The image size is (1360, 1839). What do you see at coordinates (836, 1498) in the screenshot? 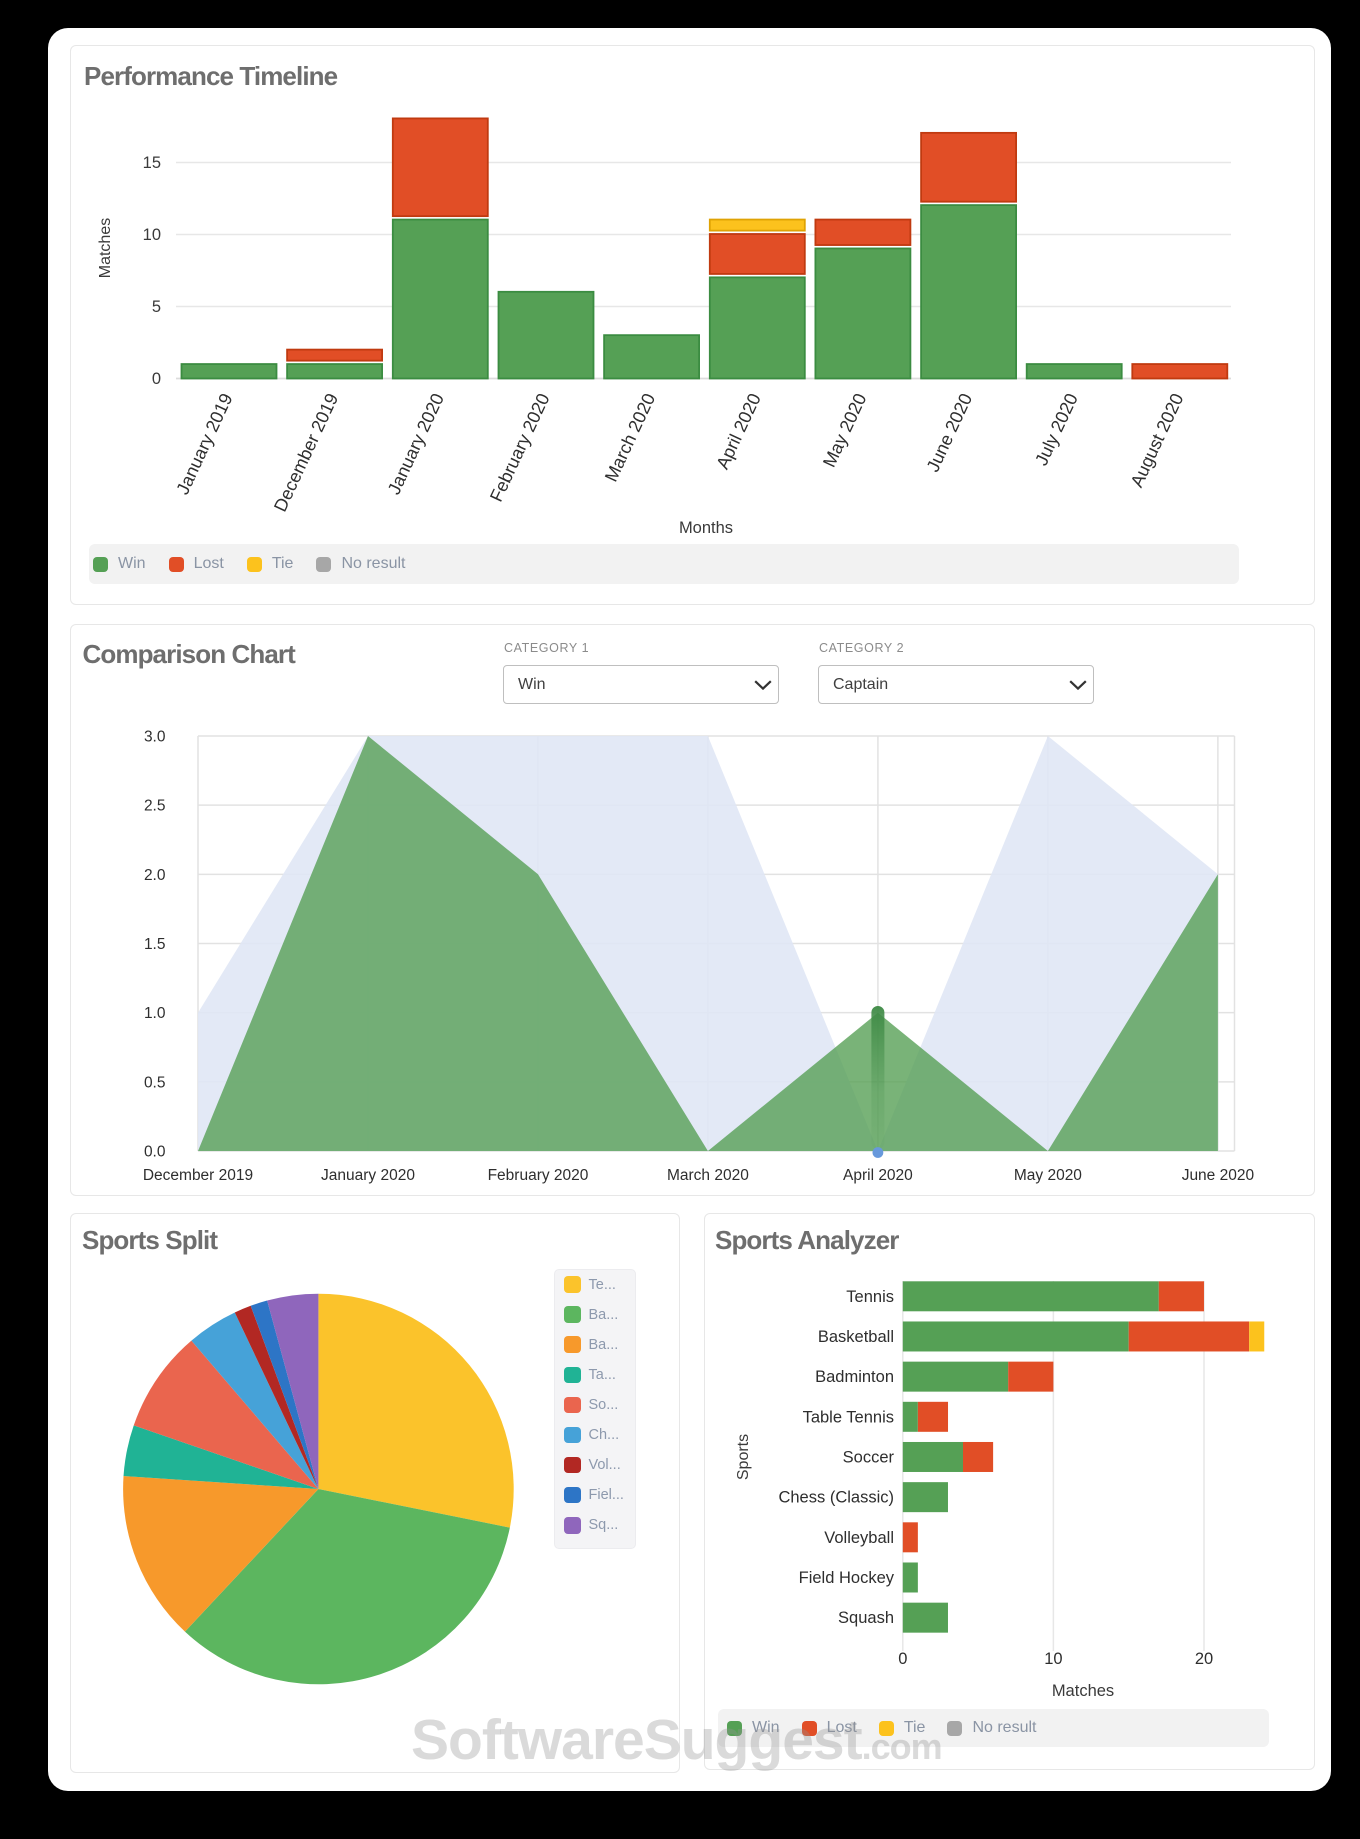
I see `svg-text: Chess (Classic)` at bounding box center [836, 1498].